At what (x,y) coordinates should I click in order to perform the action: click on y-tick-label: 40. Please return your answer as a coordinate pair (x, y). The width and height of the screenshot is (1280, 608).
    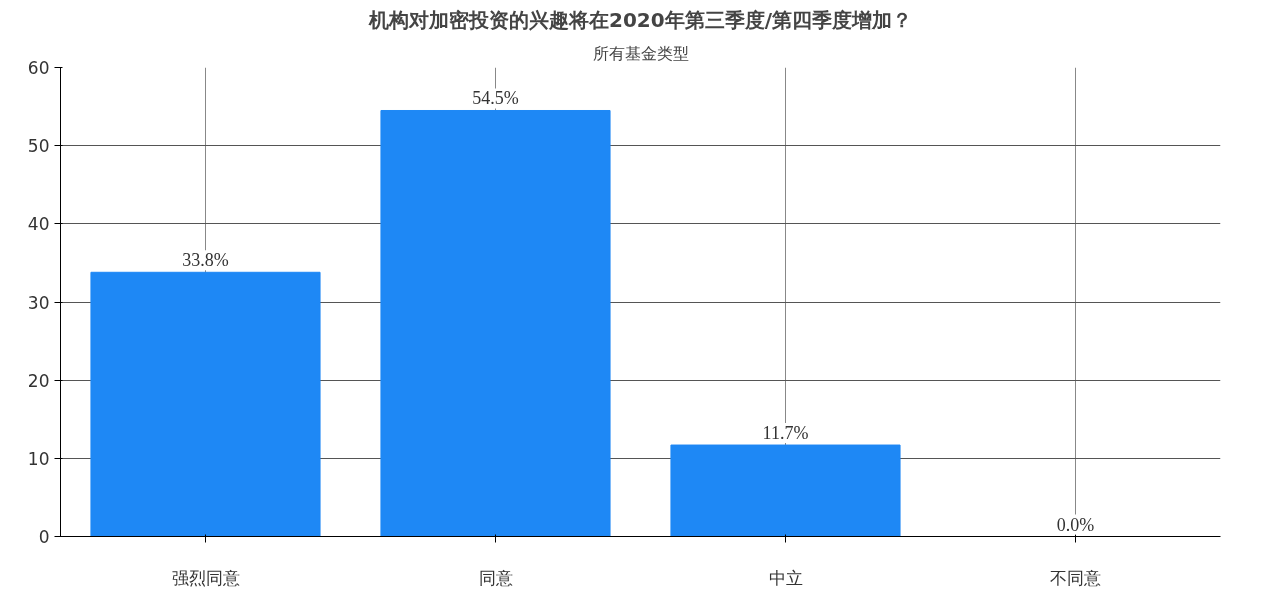
    Looking at the image, I should click on (38, 224).